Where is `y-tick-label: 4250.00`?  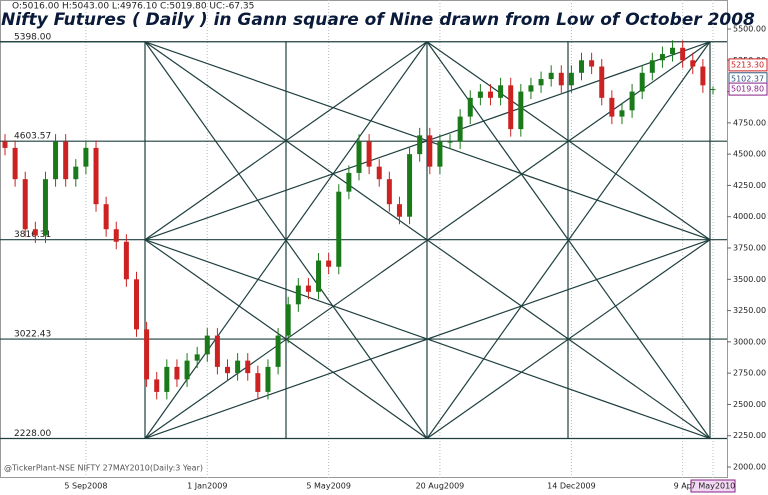
y-tick-label: 4250.00 is located at coordinates (749, 185).